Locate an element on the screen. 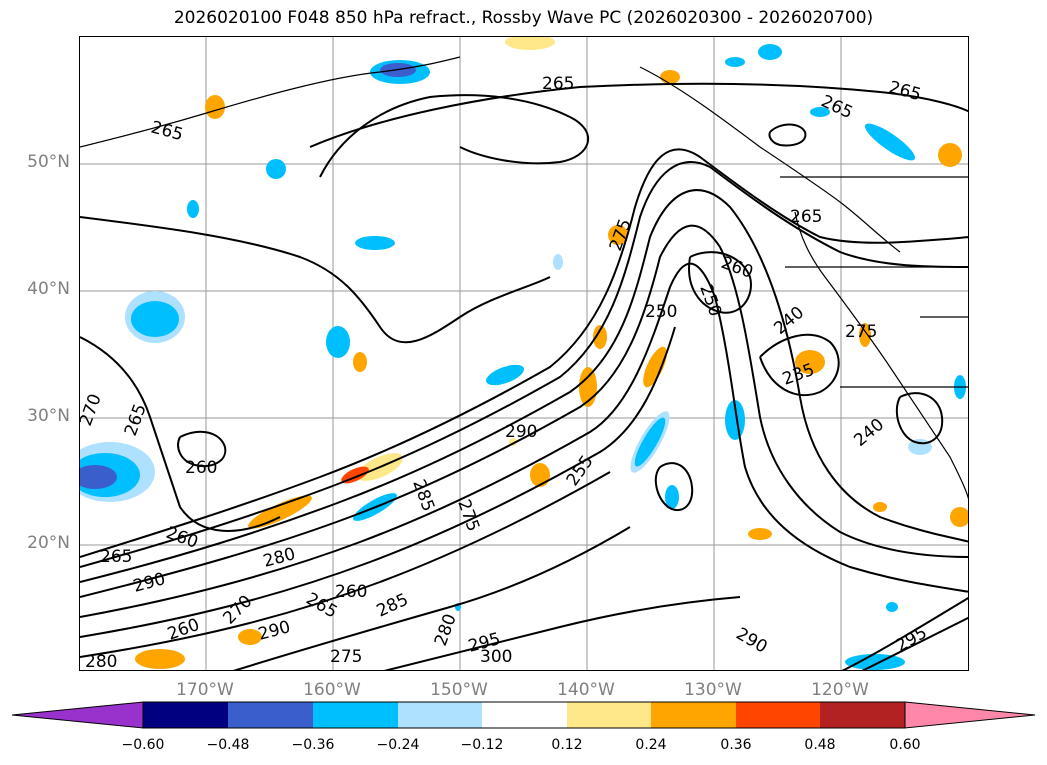 The image size is (1047, 765). colorbar-tick: 0.48 is located at coordinates (820, 745).